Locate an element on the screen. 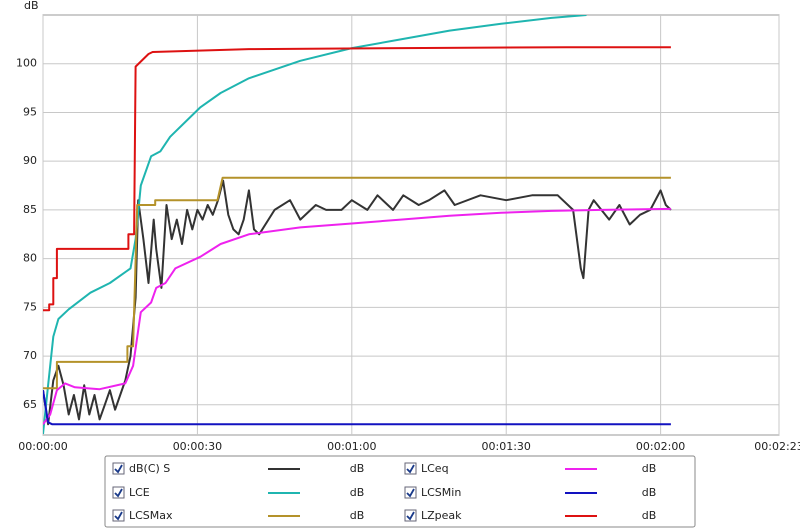  y-tick-label: 75 is located at coordinates (30, 306).